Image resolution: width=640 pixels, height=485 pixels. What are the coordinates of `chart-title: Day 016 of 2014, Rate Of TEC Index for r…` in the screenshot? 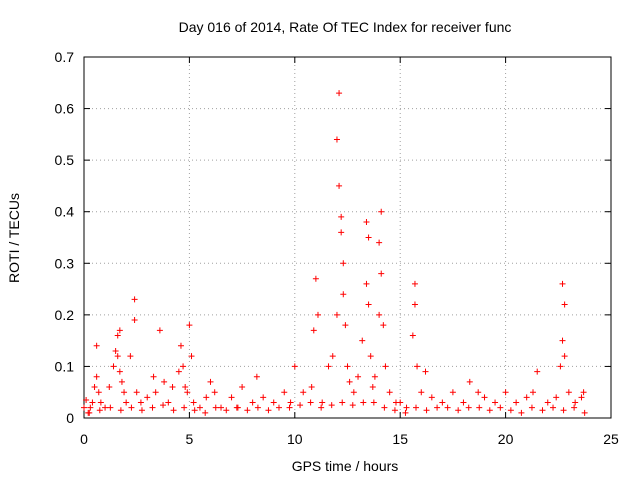 It's located at (345, 27).